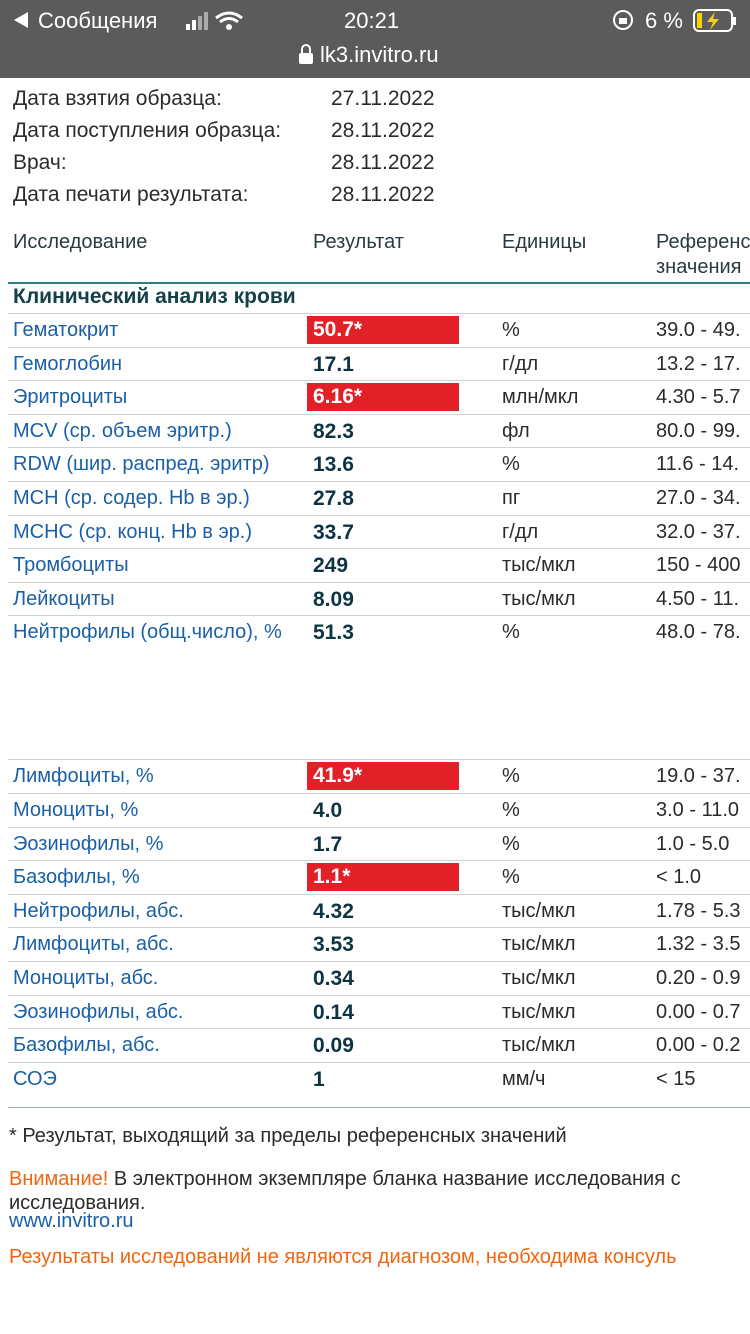  What do you see at coordinates (154, 296) in the screenshot?
I see `section-title: Клинический анализ крови` at bounding box center [154, 296].